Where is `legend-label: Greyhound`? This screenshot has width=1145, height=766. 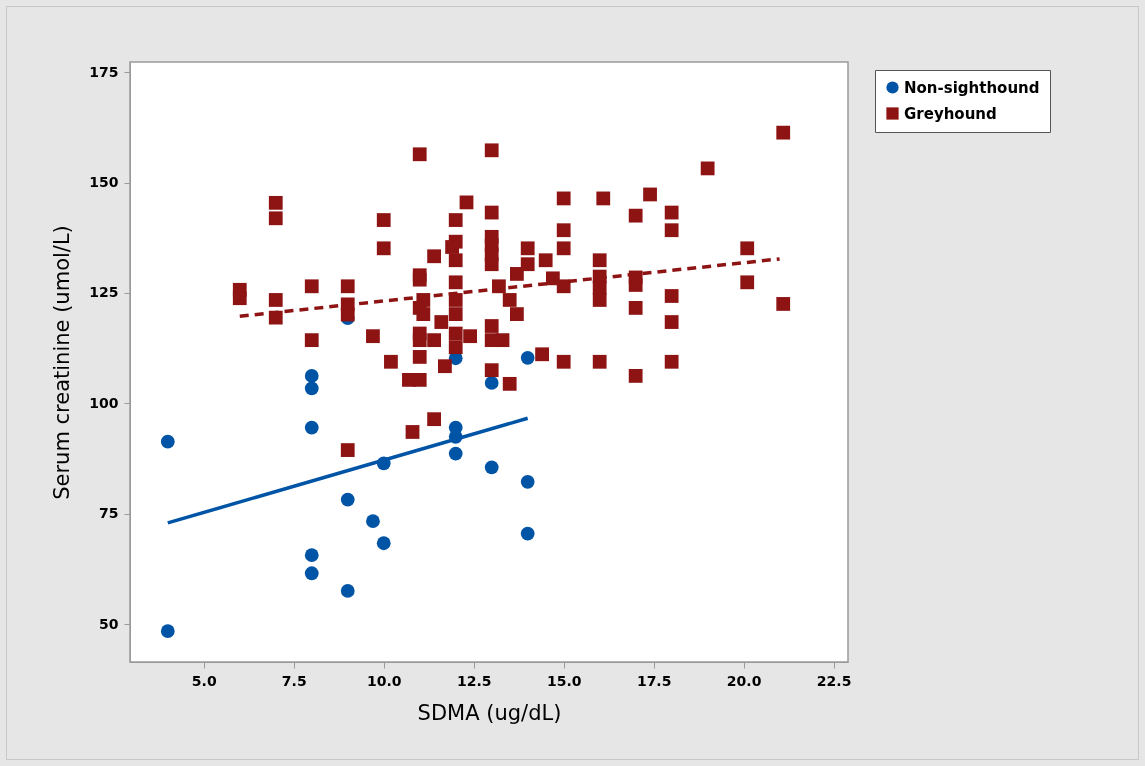 legend-label: Greyhound is located at coordinates (950, 113).